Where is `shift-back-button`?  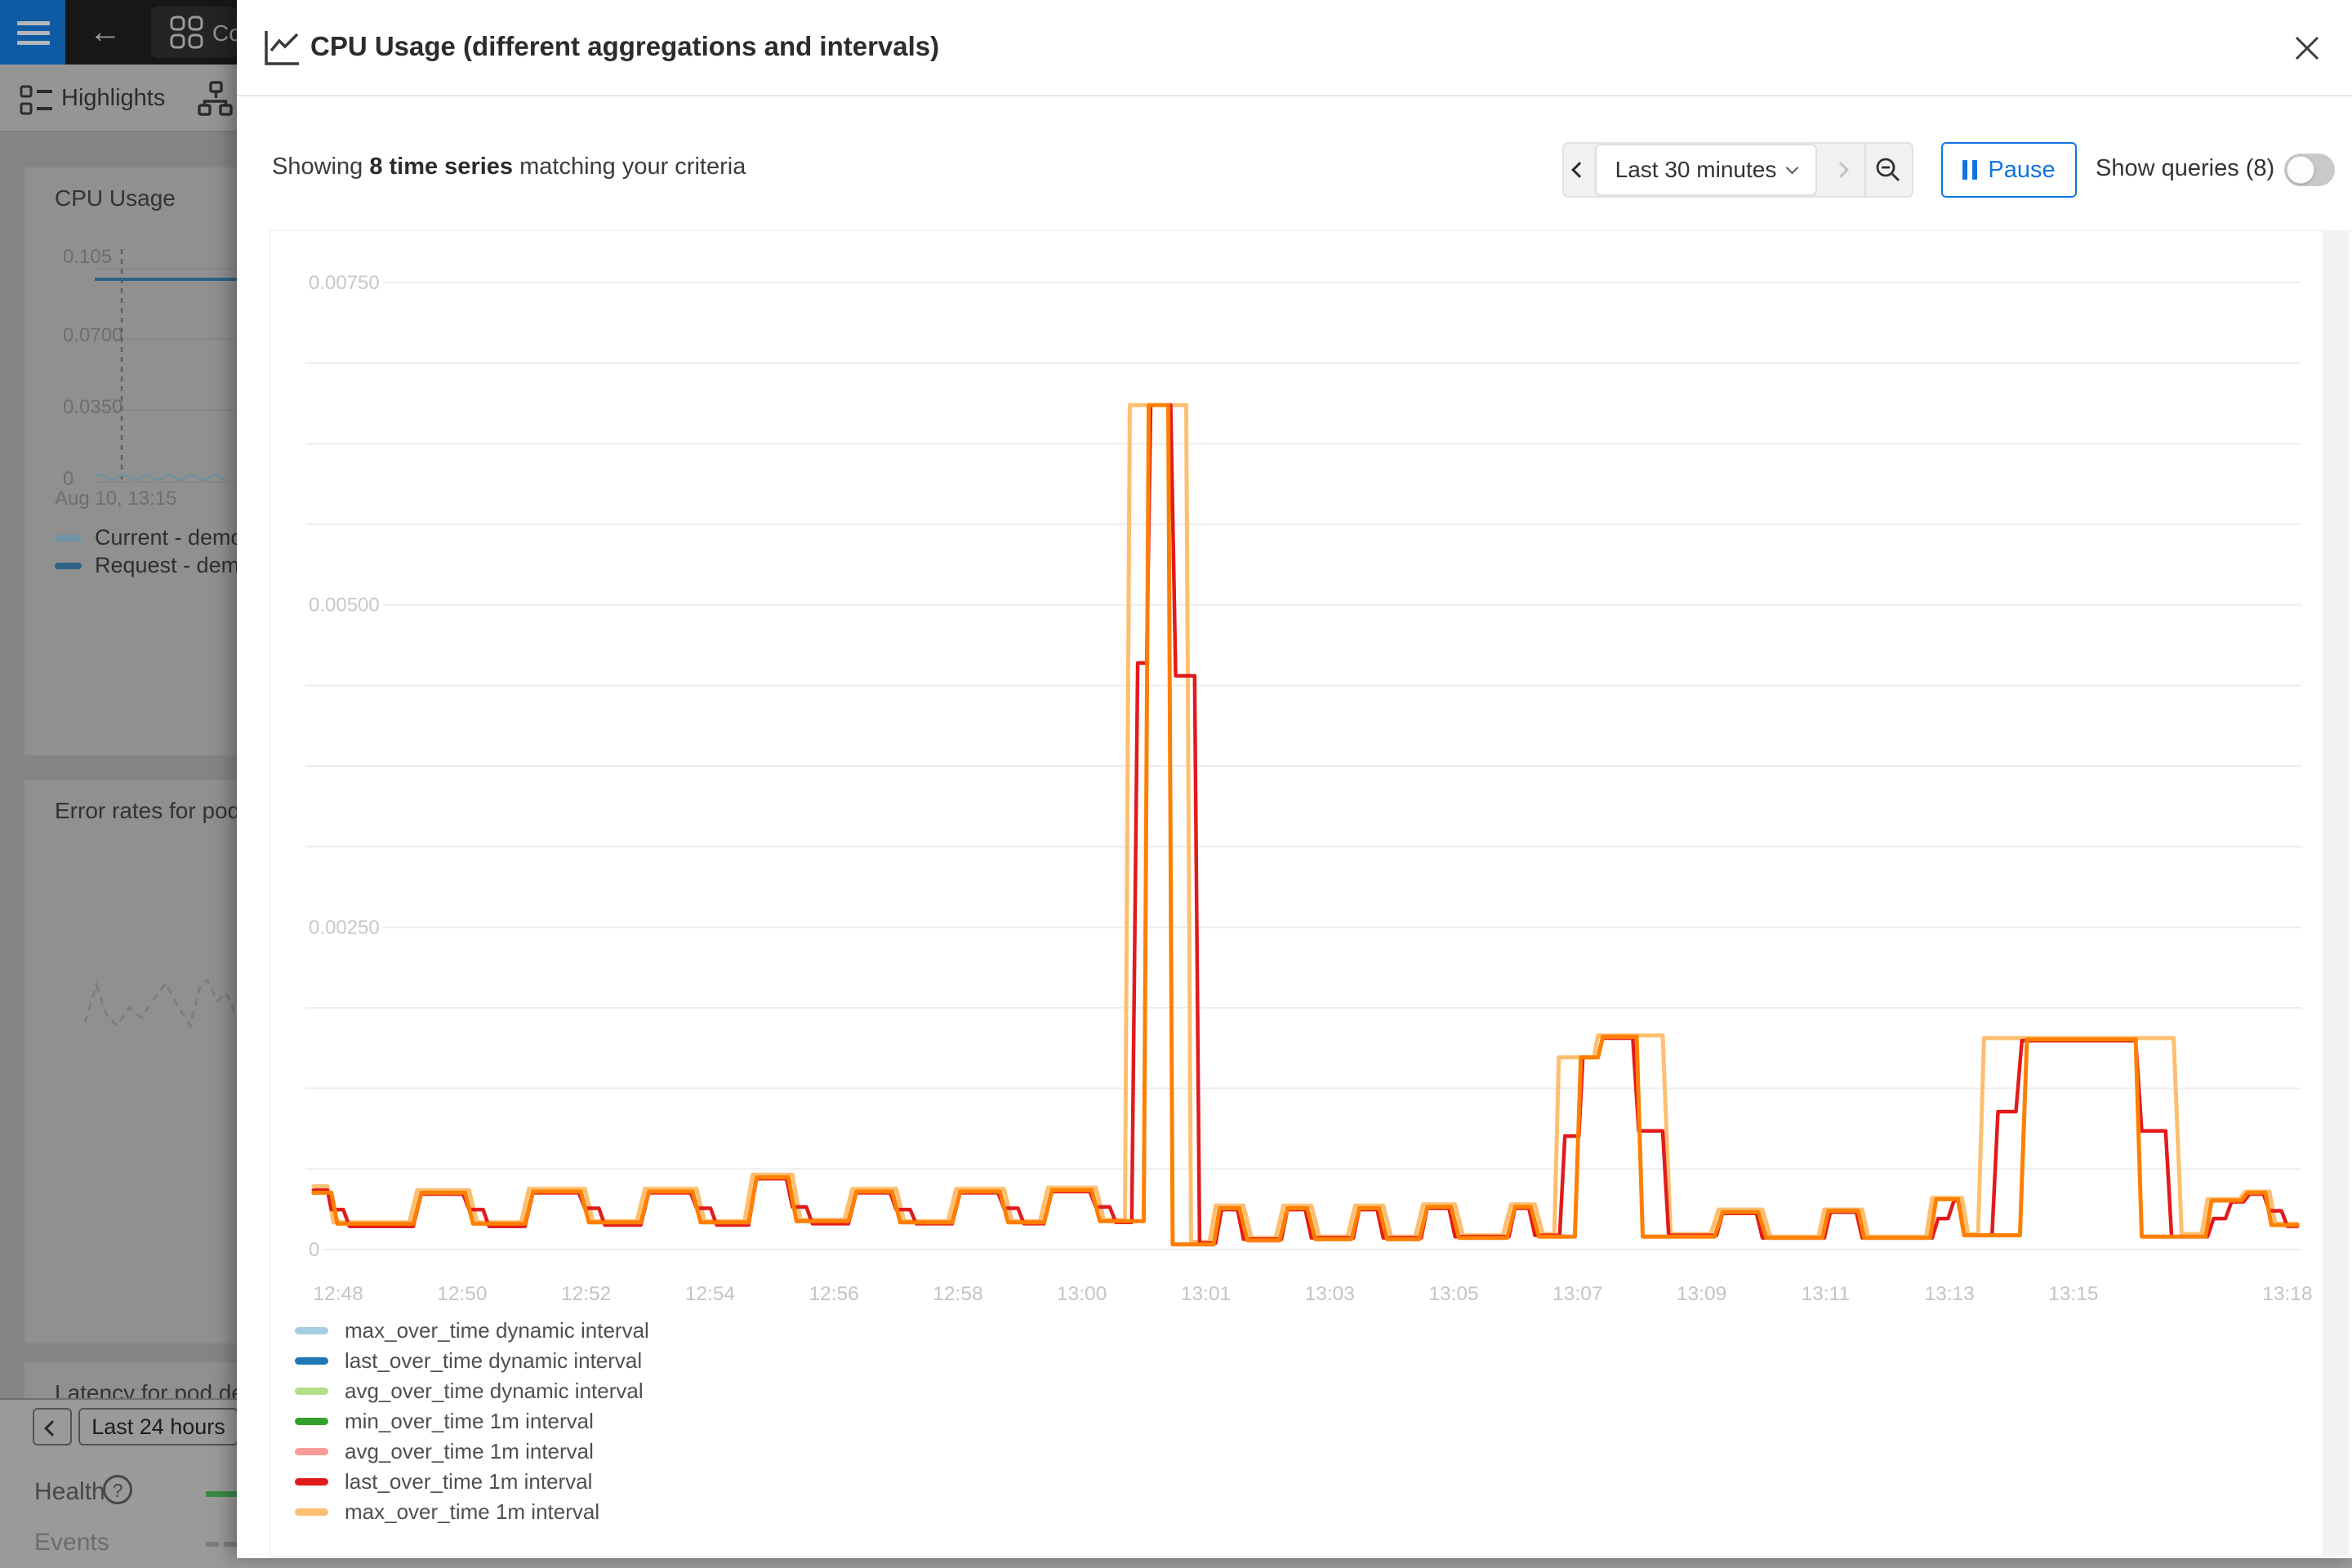 shift-back-button is located at coordinates (1579, 170).